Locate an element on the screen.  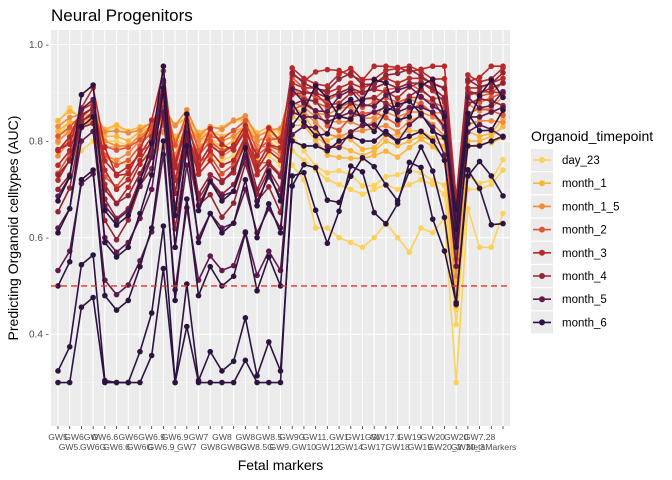
legend-label-day_23: day_23 is located at coordinates (581, 161).